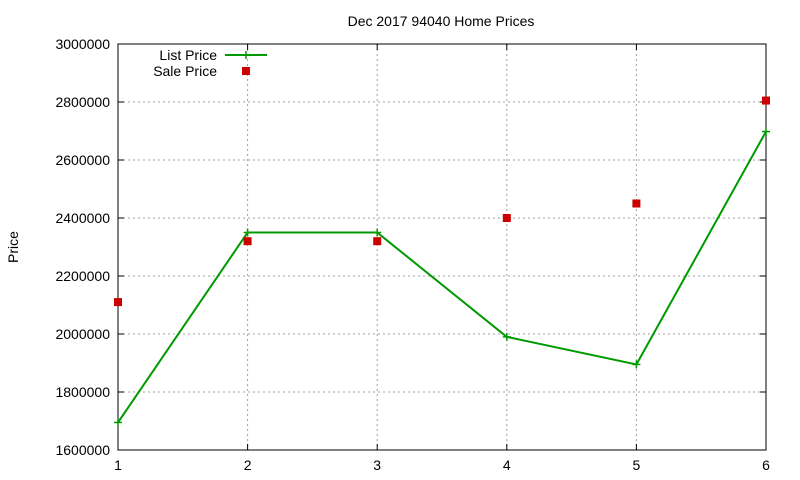 This screenshot has height=480, width=800. Describe the element at coordinates (766, 465) in the screenshot. I see `x-tick-label: 6` at that location.